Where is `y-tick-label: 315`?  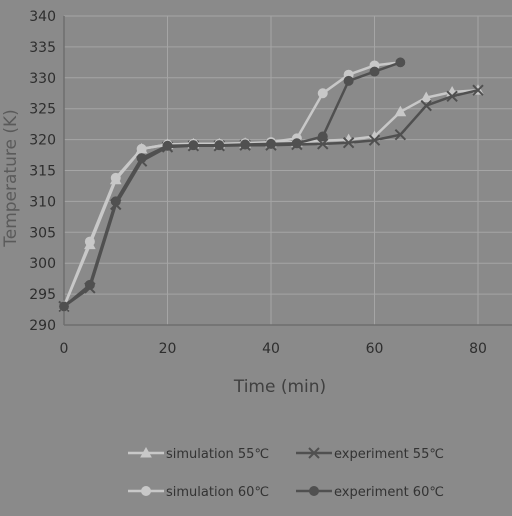 y-tick-label: 315 is located at coordinates (42, 172).